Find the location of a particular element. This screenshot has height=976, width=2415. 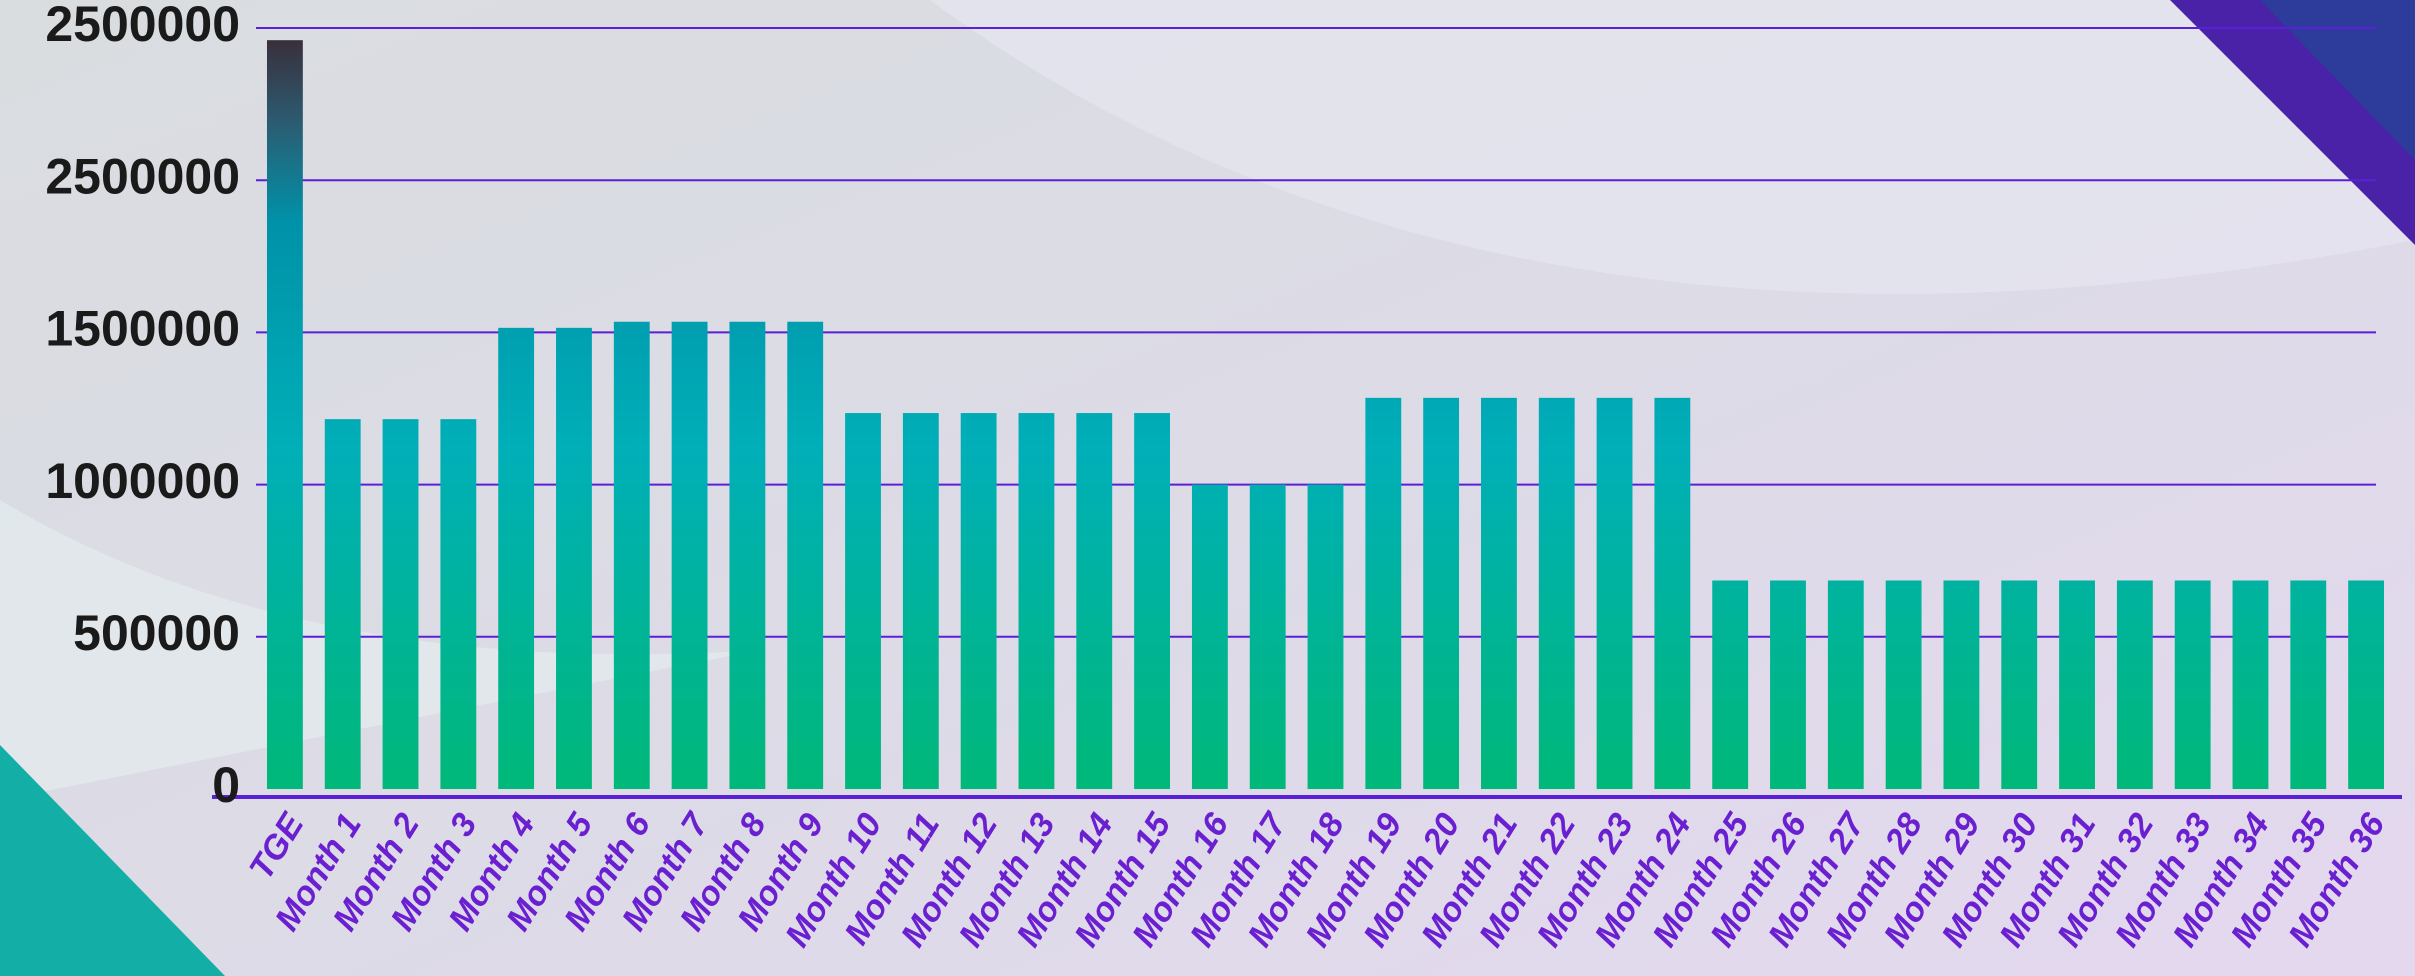

y-tick-label: 500000 is located at coordinates (156, 633).